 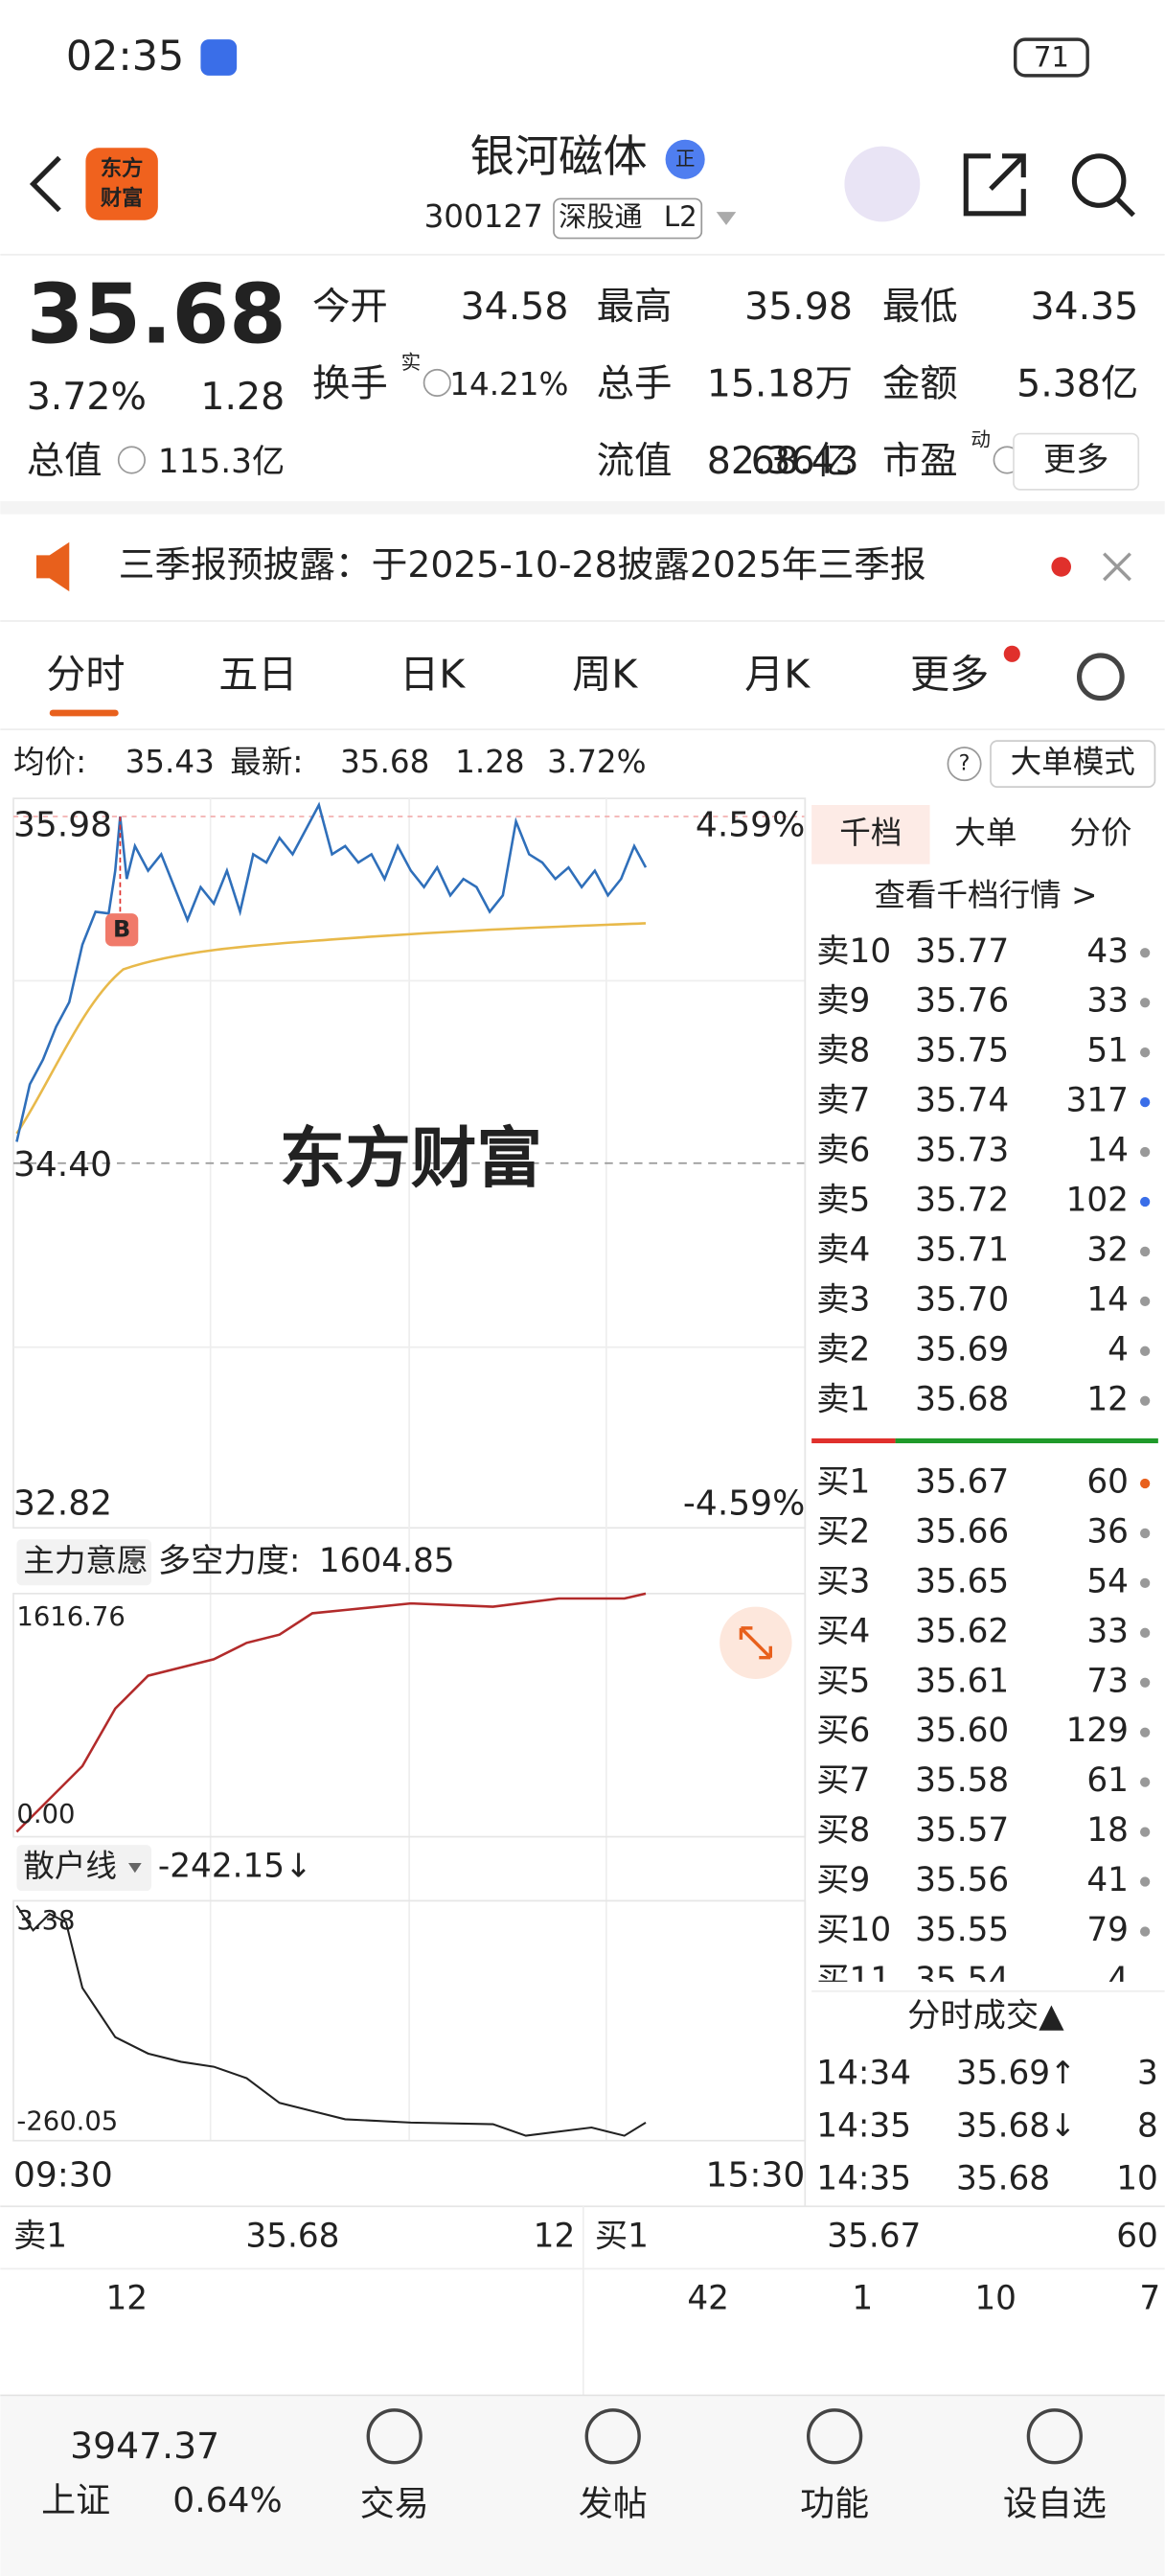 I want to click on book-tab: 千档, so click(x=870, y=833).